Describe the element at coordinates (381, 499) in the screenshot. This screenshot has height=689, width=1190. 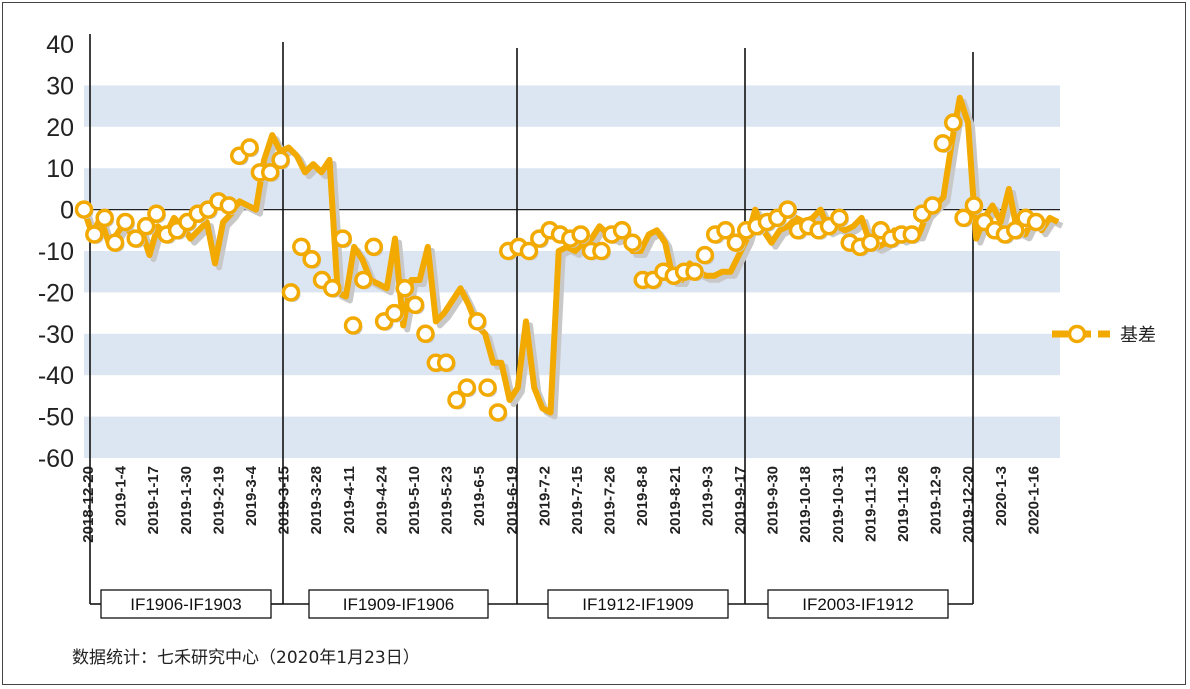
I see `x-tick-label: 2019-4-24` at that location.